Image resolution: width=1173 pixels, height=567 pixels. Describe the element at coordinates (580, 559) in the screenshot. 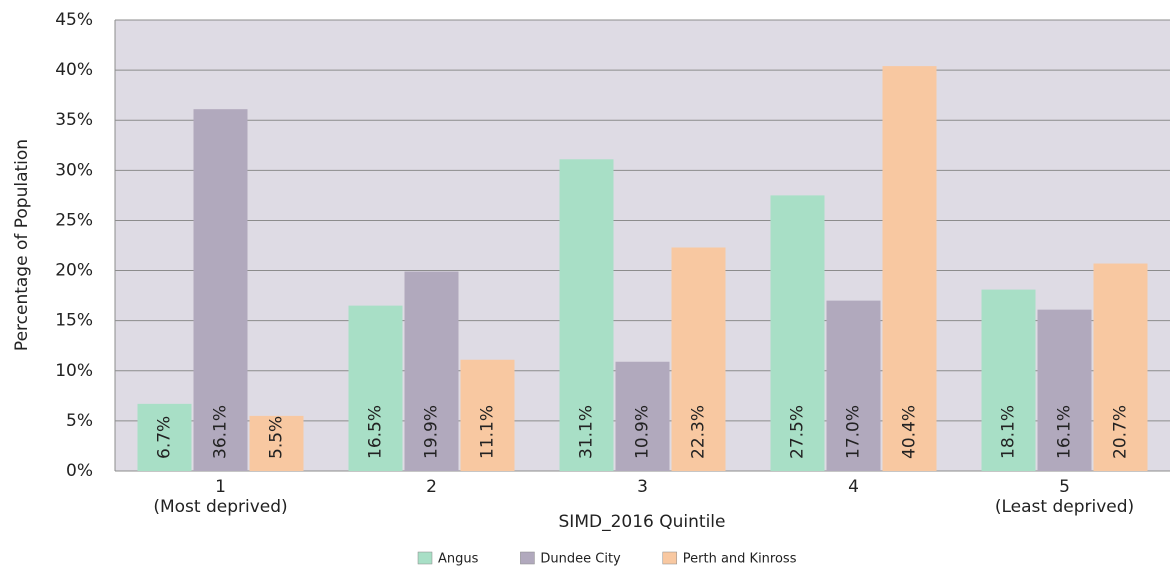

I see `legend-label: Dundee City` at that location.